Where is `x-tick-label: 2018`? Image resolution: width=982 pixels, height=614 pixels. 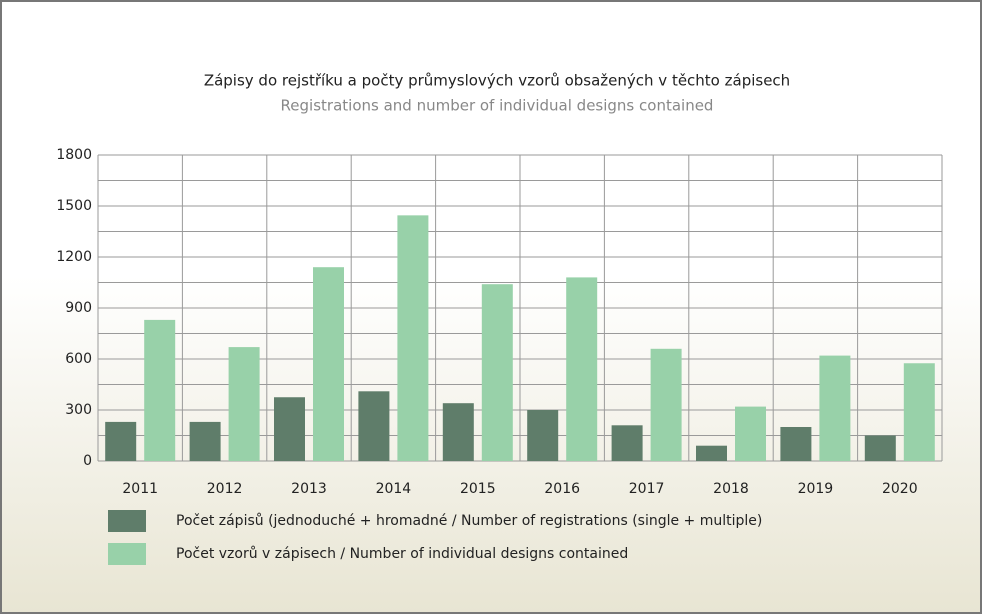
x-tick-label: 2018 is located at coordinates (731, 489).